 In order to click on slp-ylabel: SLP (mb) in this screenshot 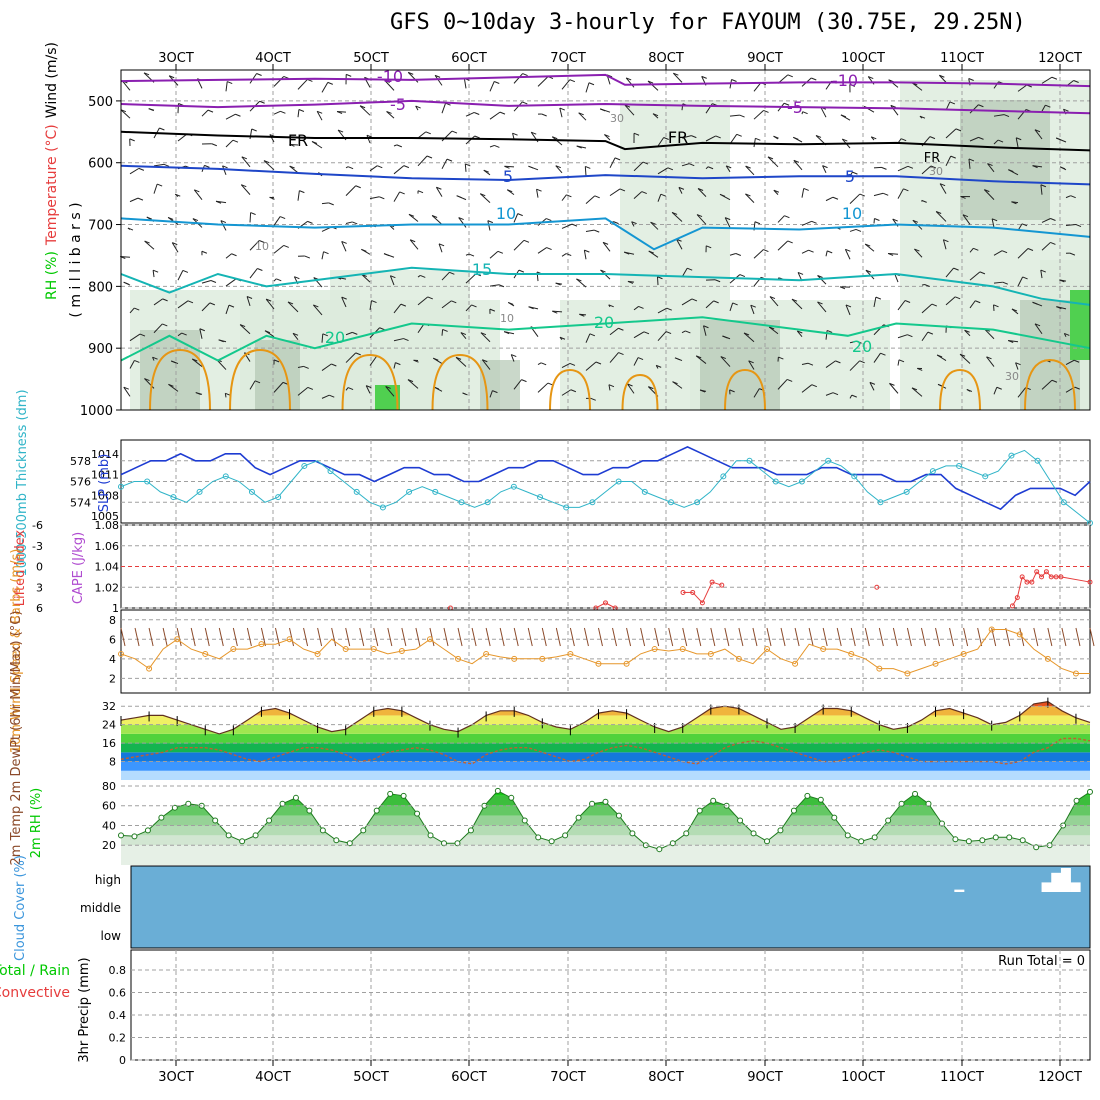, I will do `click(104, 483)`.